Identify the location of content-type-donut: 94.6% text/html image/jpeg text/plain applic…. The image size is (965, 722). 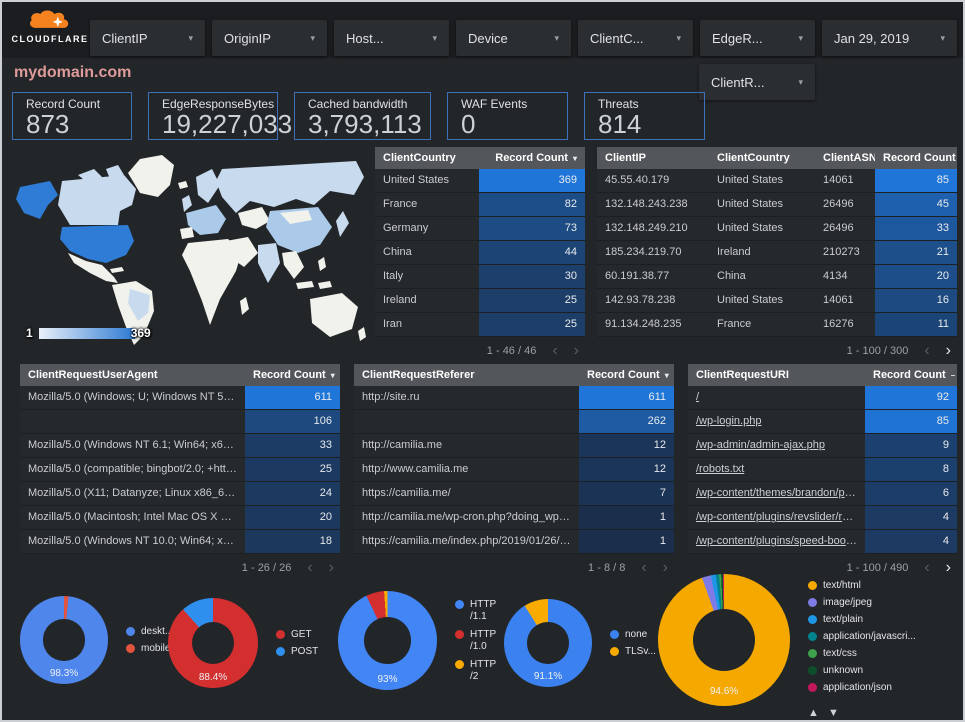
(787, 646).